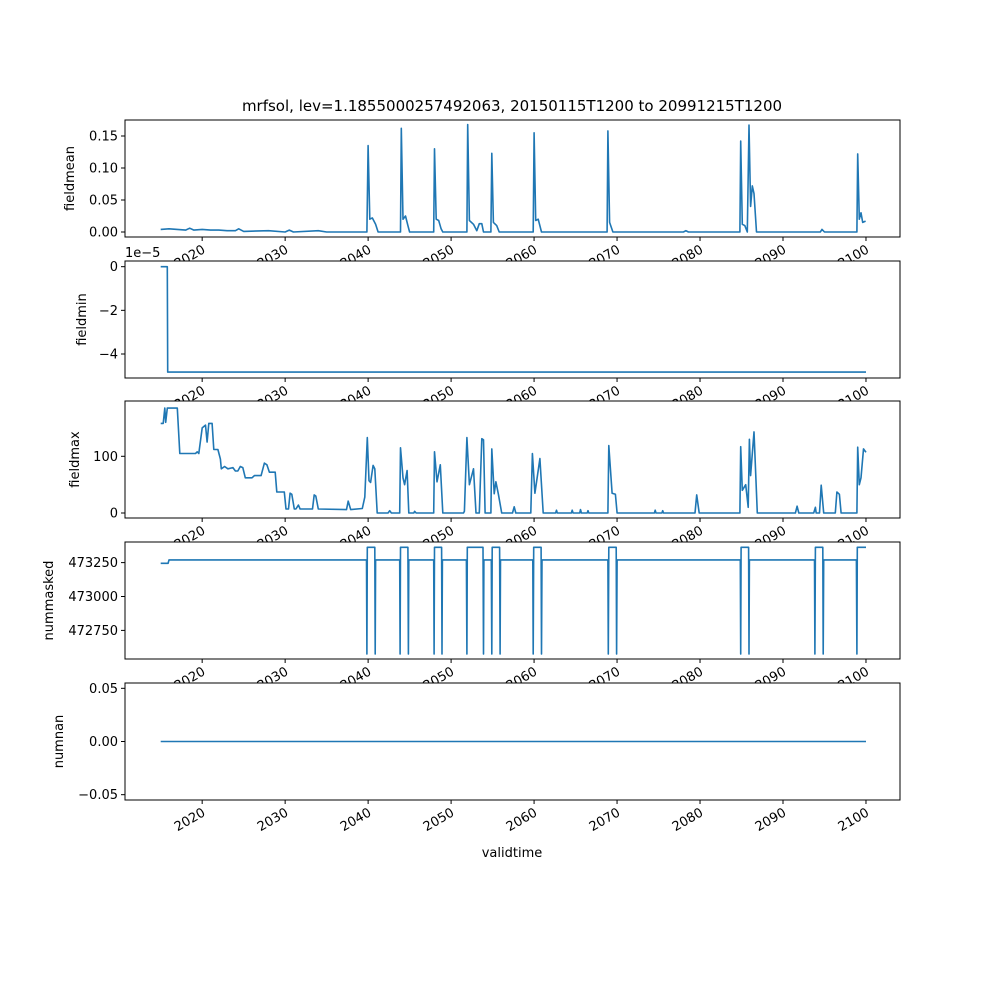 The image size is (1000, 1000). What do you see at coordinates (108, 354) in the screenshot?
I see `y-tick-label: −4` at bounding box center [108, 354].